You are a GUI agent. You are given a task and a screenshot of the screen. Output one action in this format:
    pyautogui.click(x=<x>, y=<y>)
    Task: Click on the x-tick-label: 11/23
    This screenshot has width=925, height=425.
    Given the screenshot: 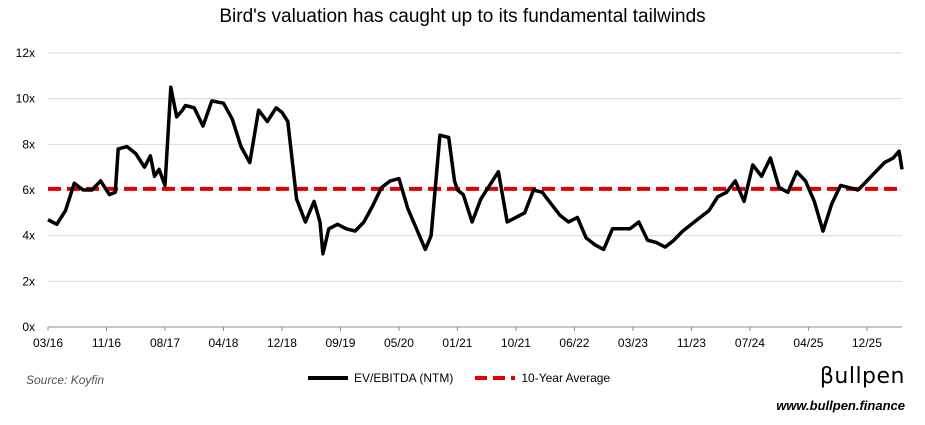 What is the action you would take?
    pyautogui.click(x=691, y=343)
    